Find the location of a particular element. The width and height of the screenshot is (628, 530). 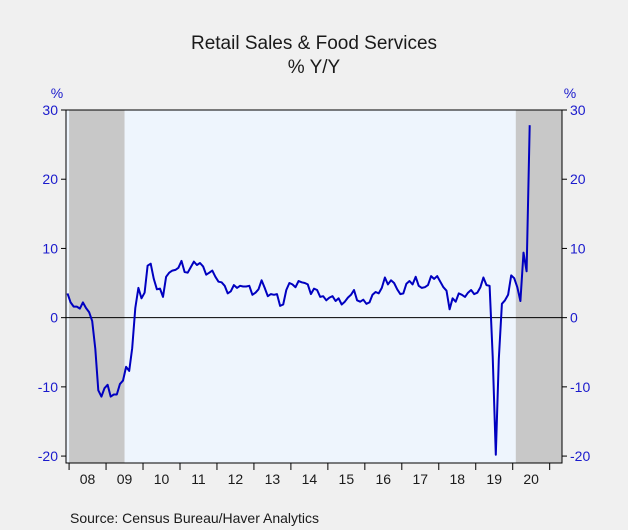

y-tick-label-left: 20 is located at coordinates (50, 179).